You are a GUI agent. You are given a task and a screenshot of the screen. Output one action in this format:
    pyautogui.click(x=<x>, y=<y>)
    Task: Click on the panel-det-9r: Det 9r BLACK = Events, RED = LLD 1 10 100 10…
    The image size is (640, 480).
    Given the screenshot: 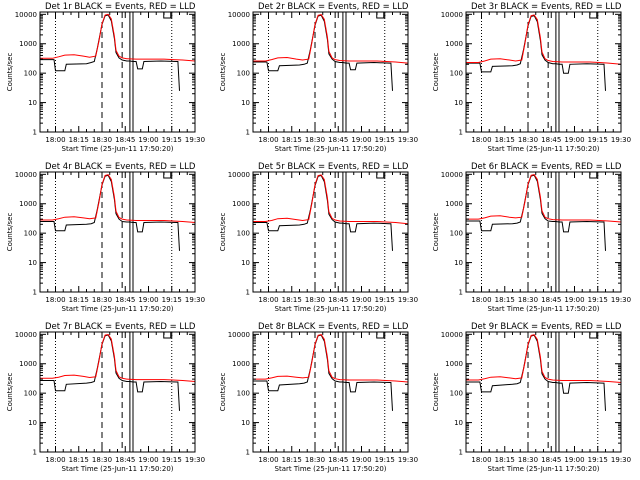 What is the action you would take?
    pyautogui.click(x=531, y=397)
    